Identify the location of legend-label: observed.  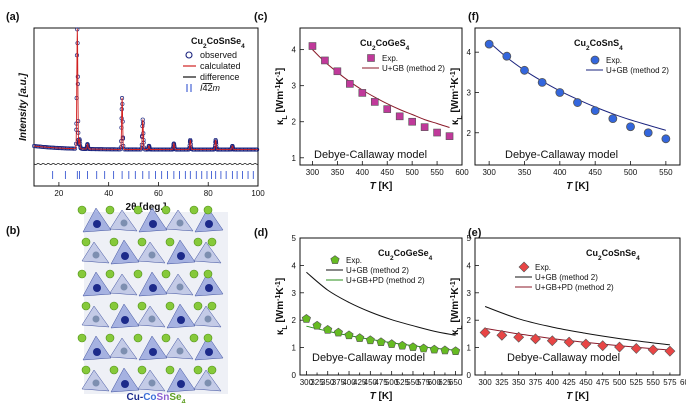
(218, 55).